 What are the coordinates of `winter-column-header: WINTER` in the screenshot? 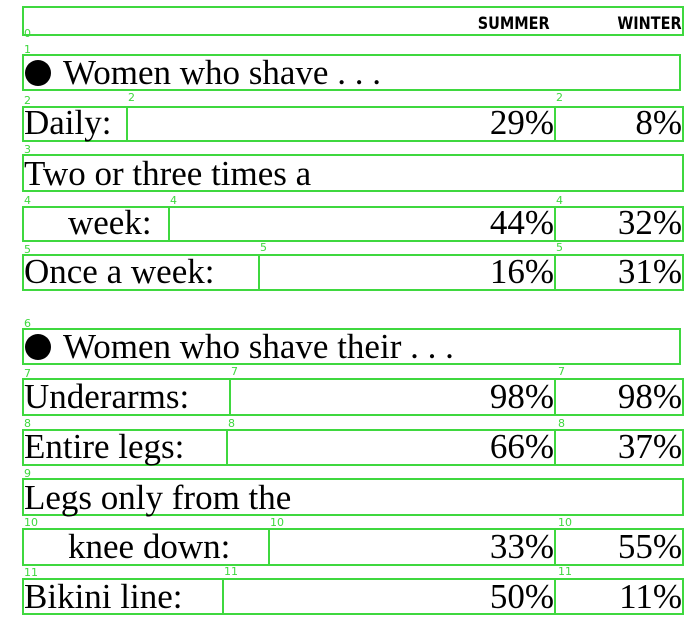 It's located at (649, 24).